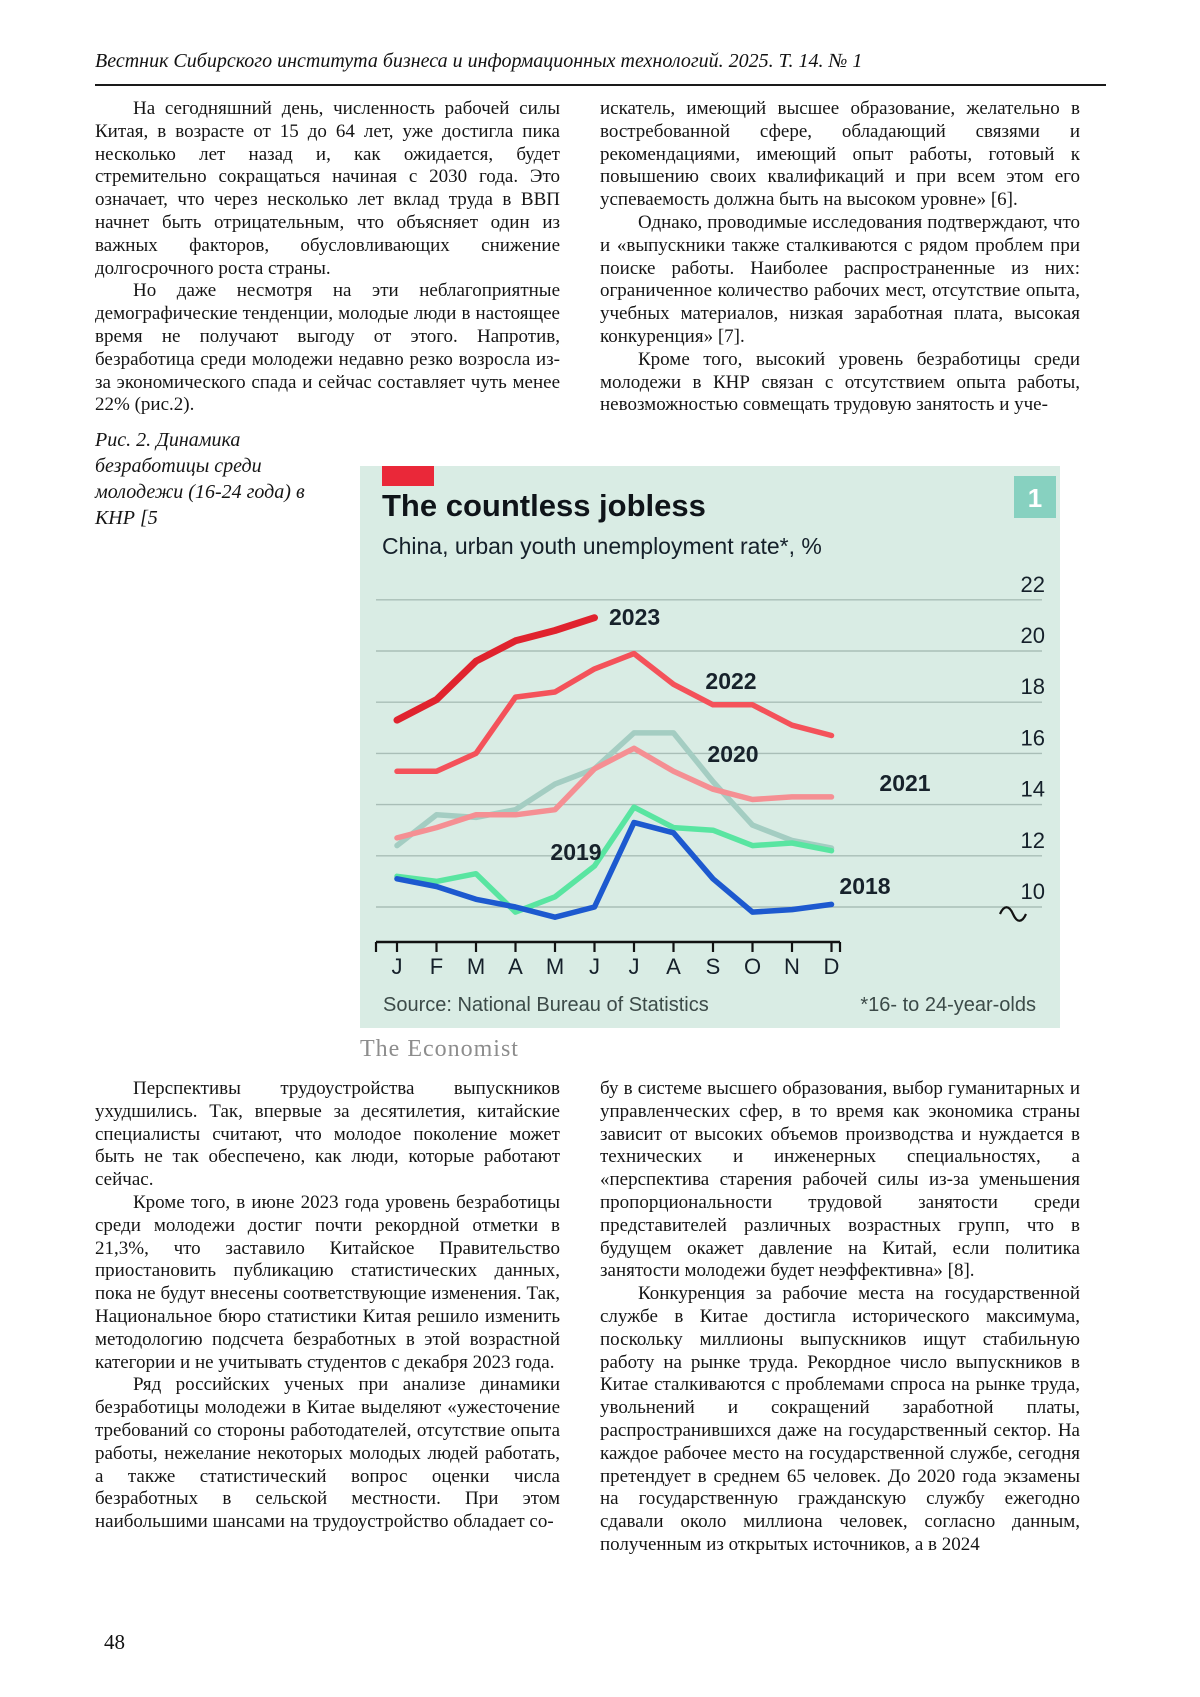 The image size is (1200, 1697). I want to click on series-label-2022: 2022, so click(730, 681).